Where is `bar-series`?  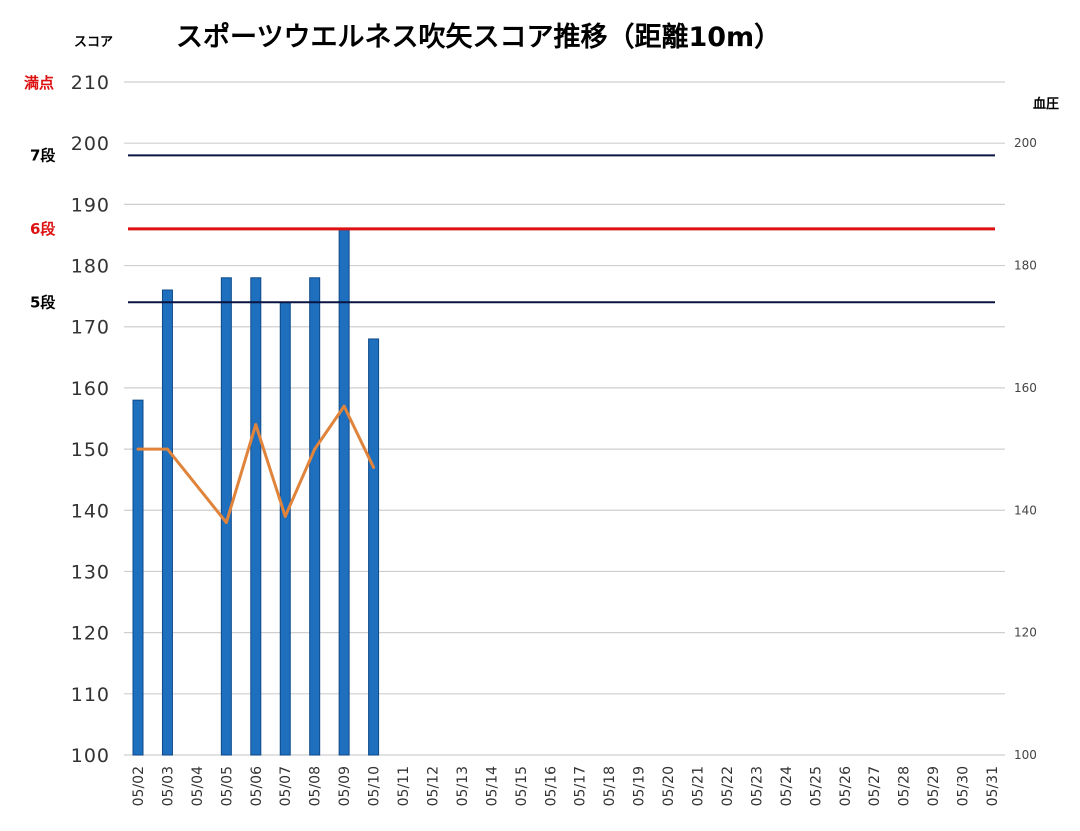
bar-series is located at coordinates (256, 492).